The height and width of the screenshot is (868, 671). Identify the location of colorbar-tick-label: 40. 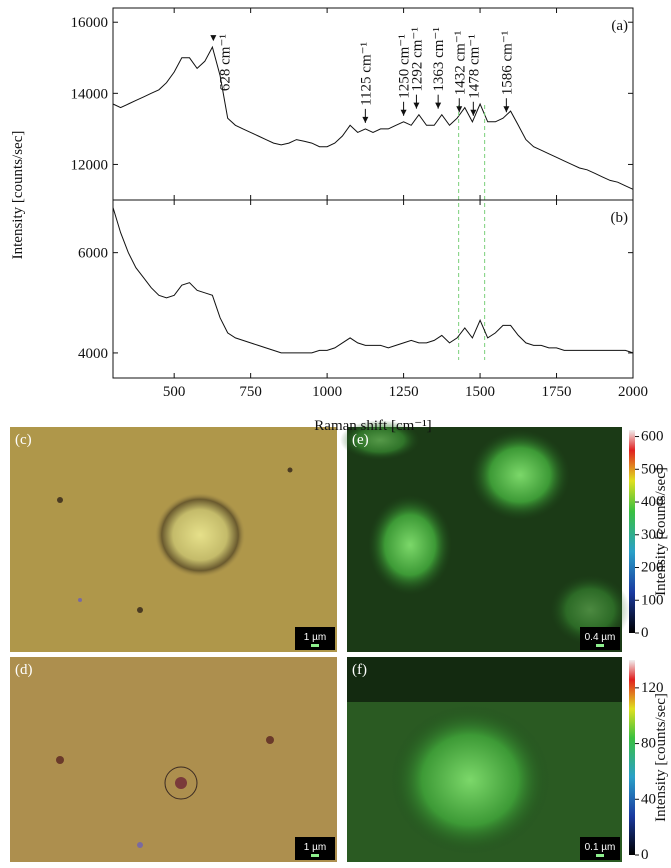
(648, 799).